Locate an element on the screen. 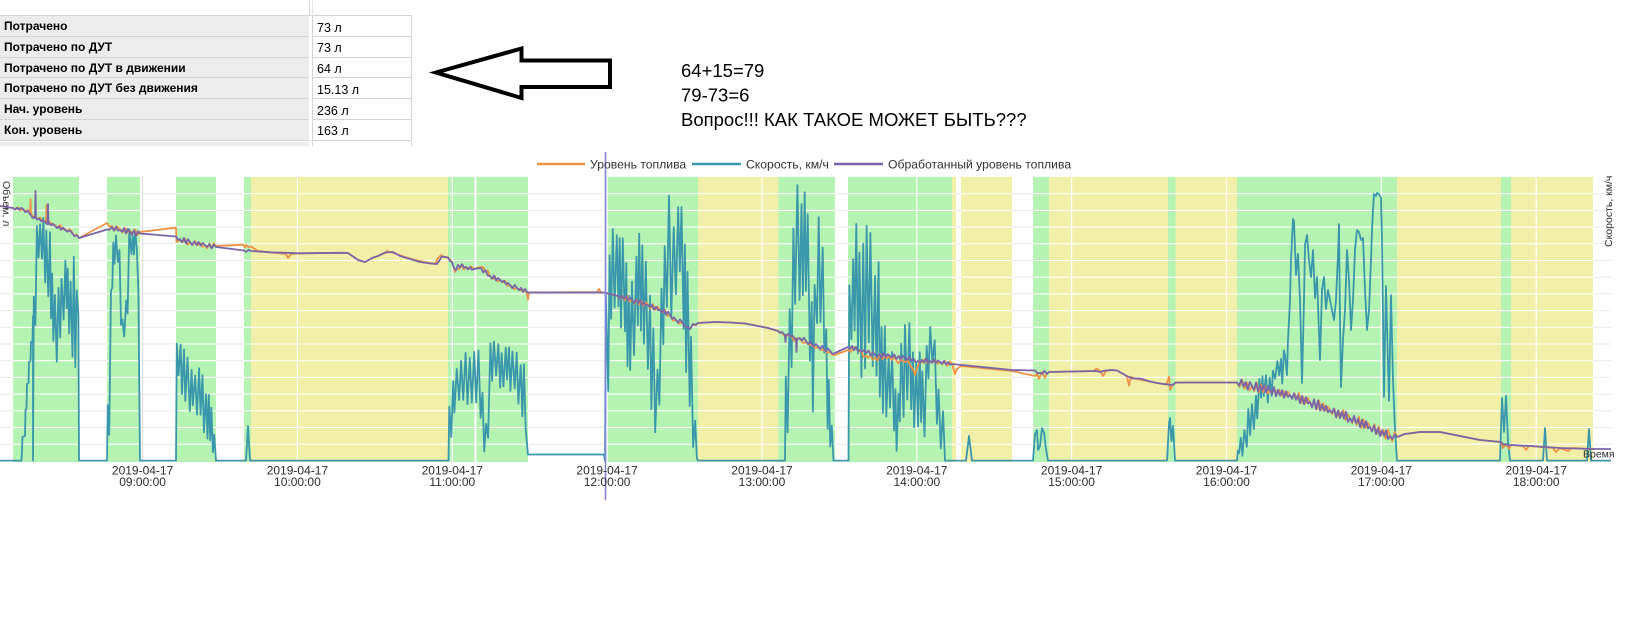  svg-text: 13:00:00 is located at coordinates (762, 482).